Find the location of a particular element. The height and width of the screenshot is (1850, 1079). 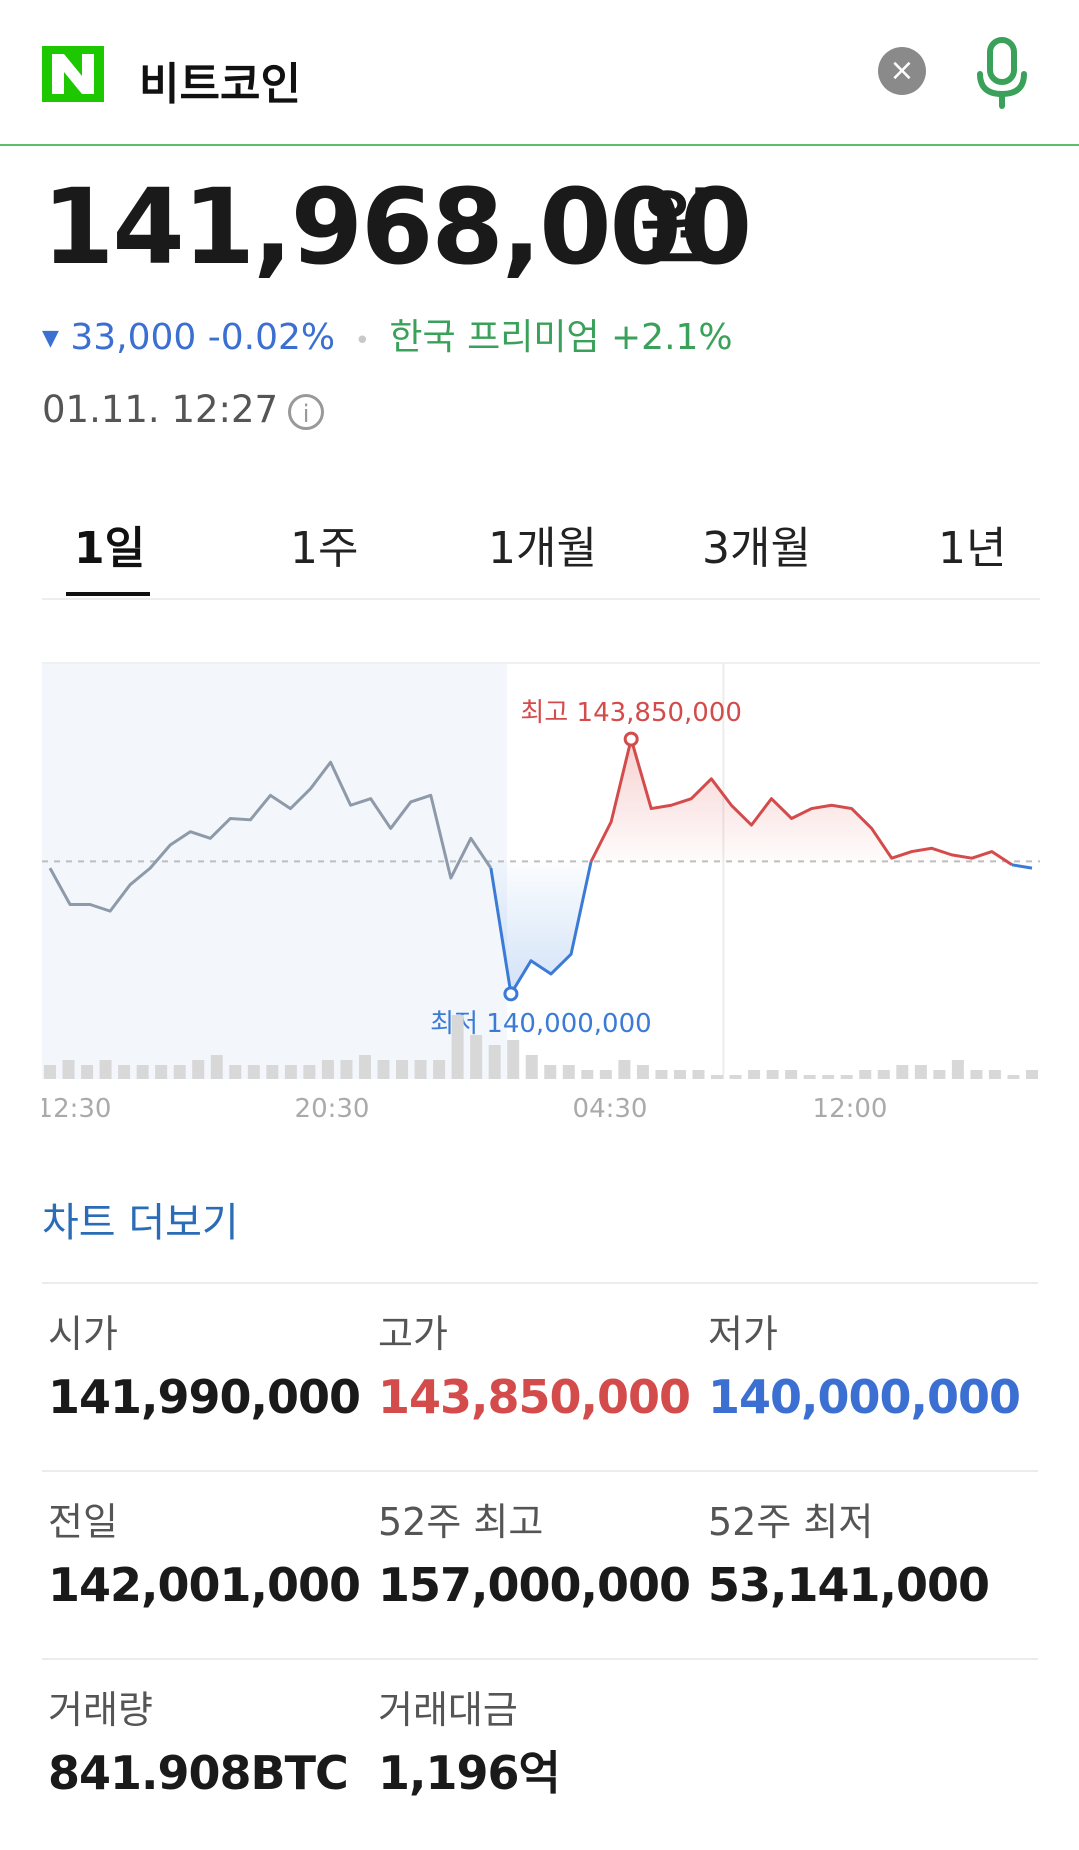

tab-1month: 1개월 is located at coordinates (542, 548).